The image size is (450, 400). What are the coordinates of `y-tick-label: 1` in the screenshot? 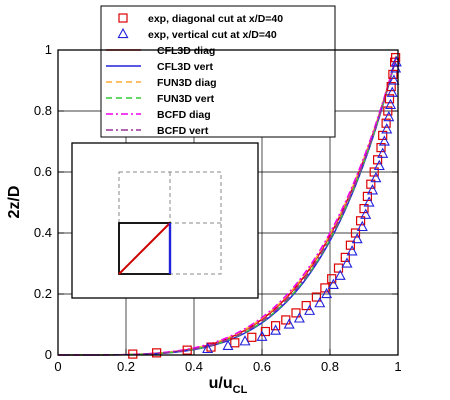 It's located at (48, 49).